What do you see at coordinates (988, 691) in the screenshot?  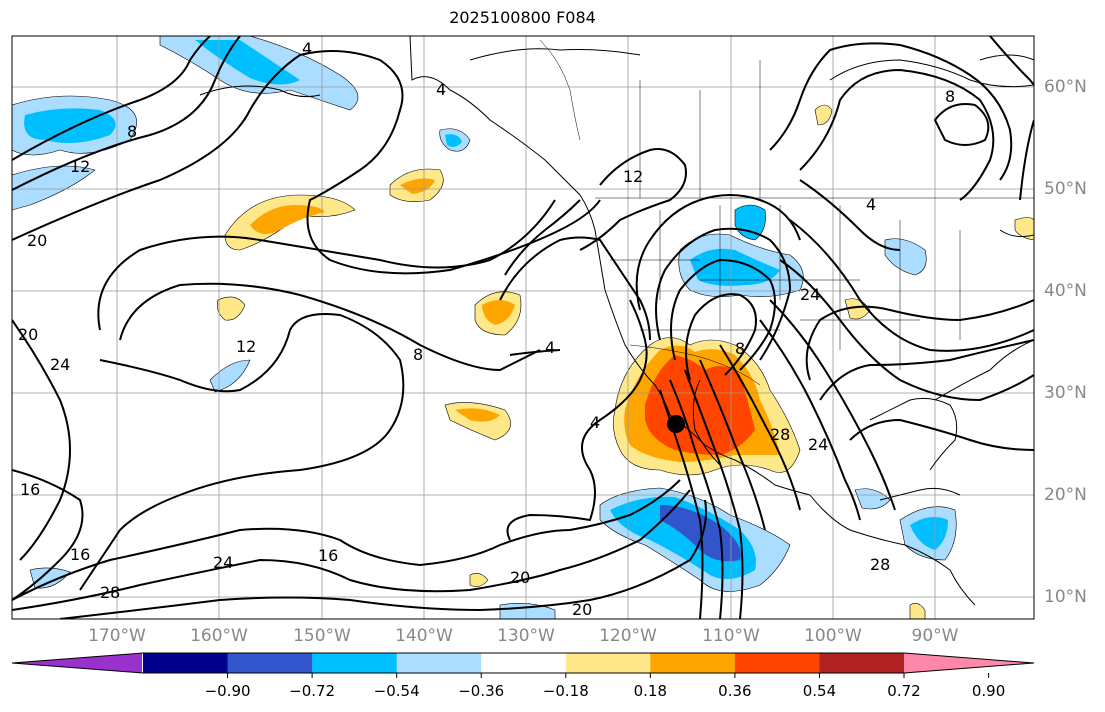 I see `colorbar-tick-label: 0.90` at bounding box center [988, 691].